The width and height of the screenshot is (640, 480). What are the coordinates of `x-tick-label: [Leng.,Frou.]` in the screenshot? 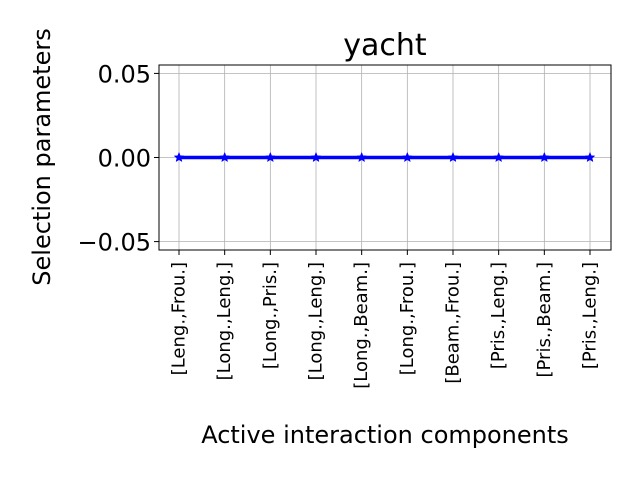 It's located at (179, 318).